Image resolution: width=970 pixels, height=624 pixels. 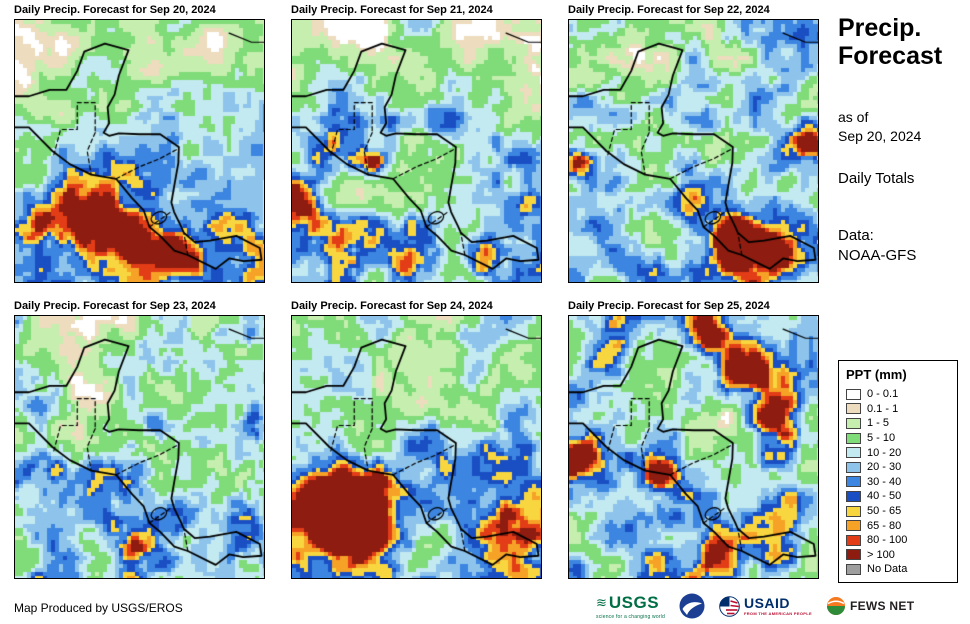 What do you see at coordinates (729, 606) in the screenshot?
I see `usaid-emblem-icon` at bounding box center [729, 606].